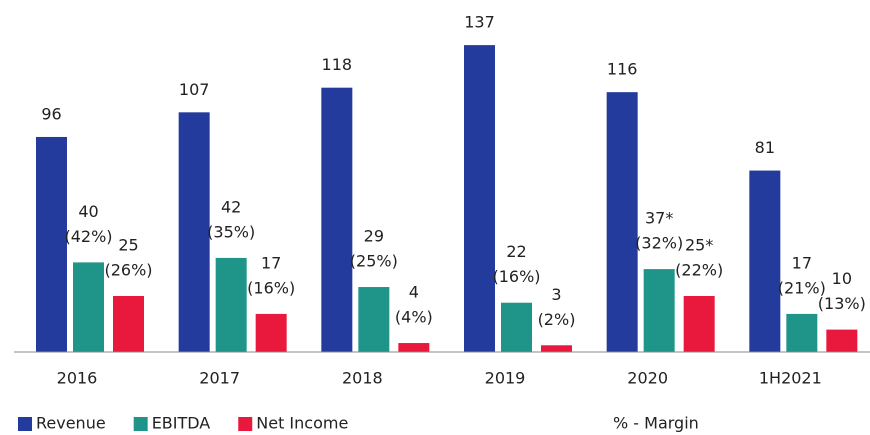 The image size is (870, 435). Describe the element at coordinates (765, 147) in the screenshot. I see `value-label: 81` at that location.